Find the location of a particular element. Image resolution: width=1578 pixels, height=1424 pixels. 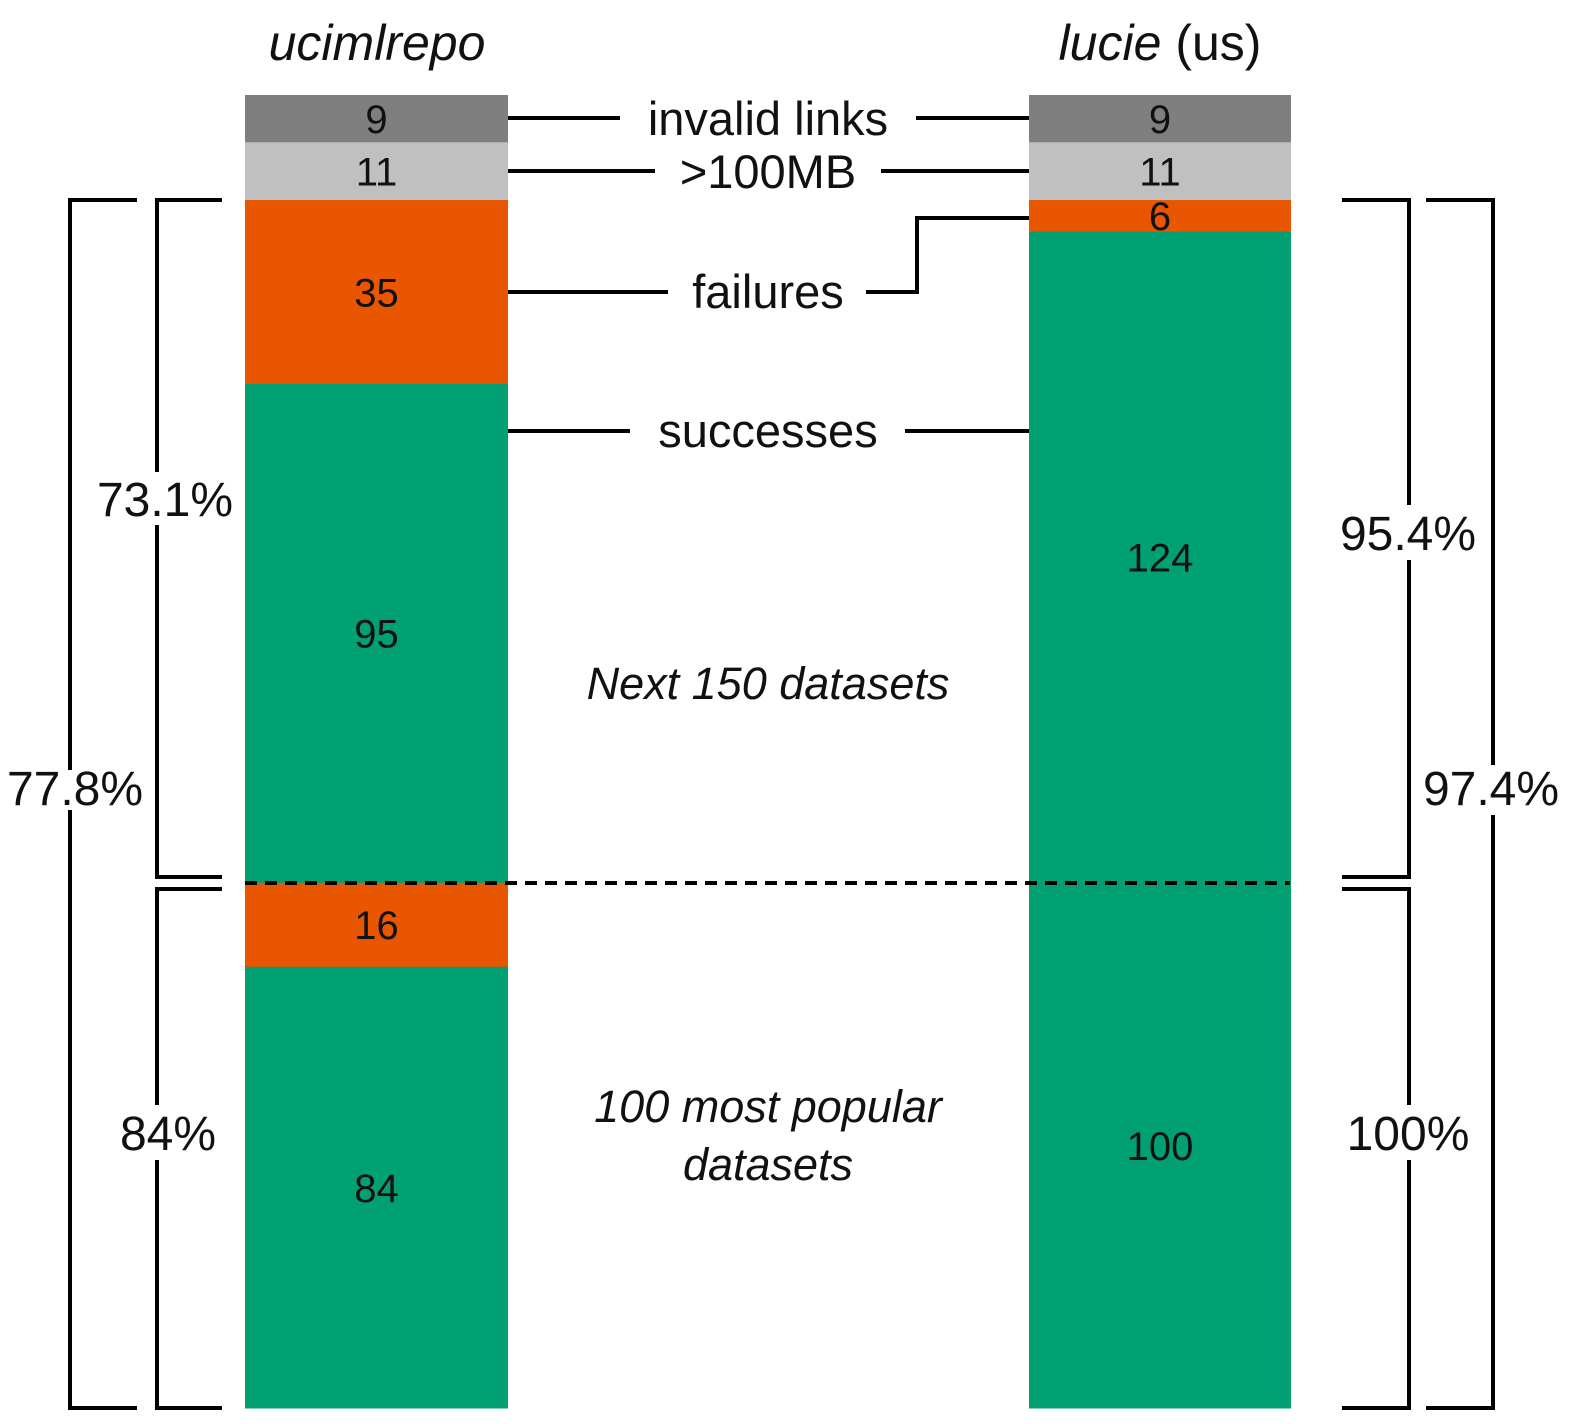

left-next-150-bracket: 73.1% is located at coordinates (165, 538).